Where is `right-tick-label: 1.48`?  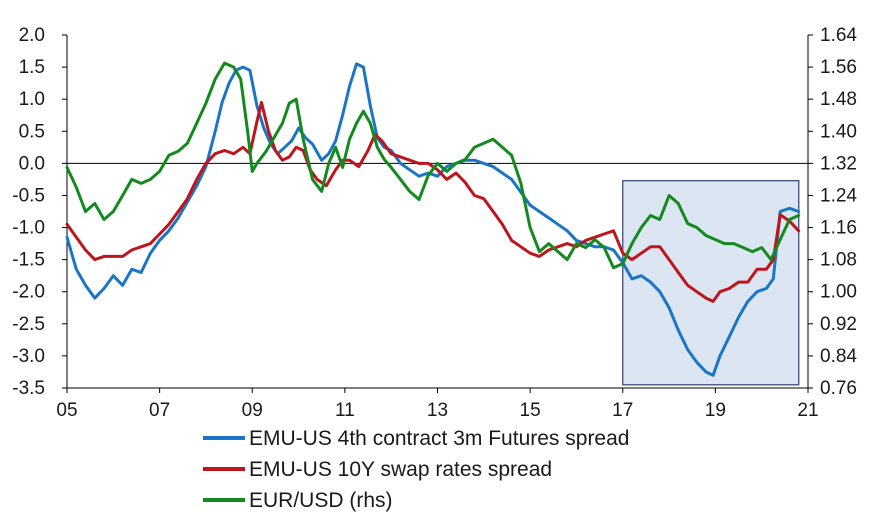
right-tick-label: 1.48 is located at coordinates (838, 99).